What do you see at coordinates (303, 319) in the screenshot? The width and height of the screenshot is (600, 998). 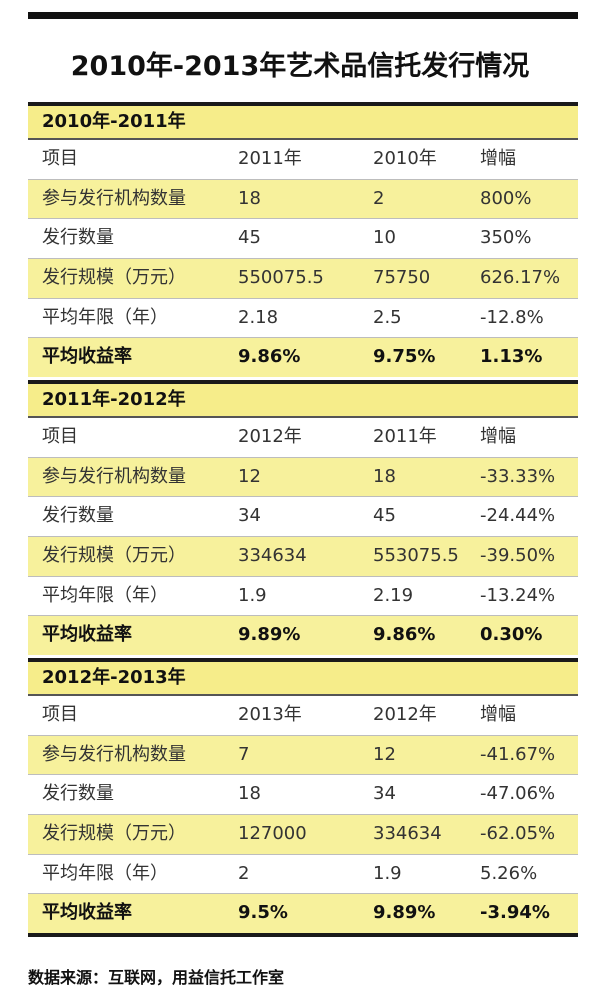 I see `table-row: 平均年限（年） 2.18 2.5 -12.8%` at bounding box center [303, 319].